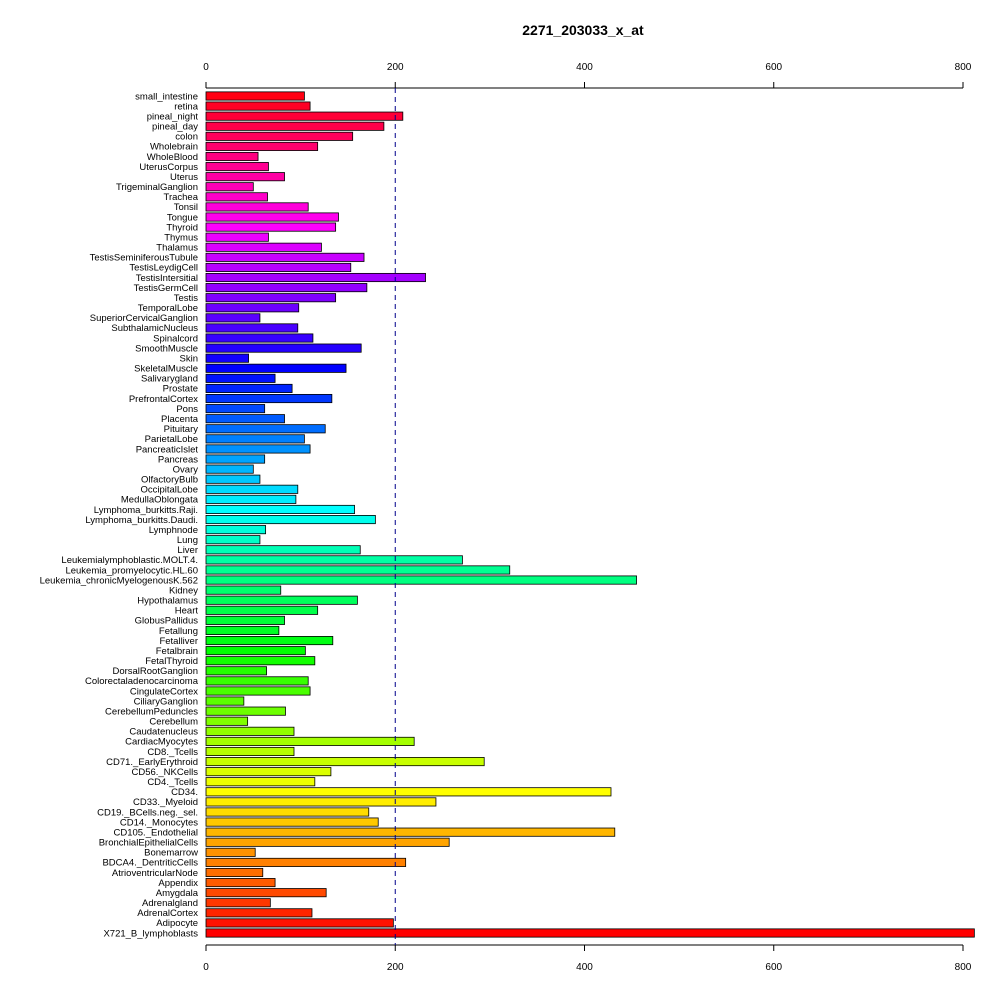 The width and height of the screenshot is (1000, 1000). I want to click on tick-label: 800, so click(963, 67).